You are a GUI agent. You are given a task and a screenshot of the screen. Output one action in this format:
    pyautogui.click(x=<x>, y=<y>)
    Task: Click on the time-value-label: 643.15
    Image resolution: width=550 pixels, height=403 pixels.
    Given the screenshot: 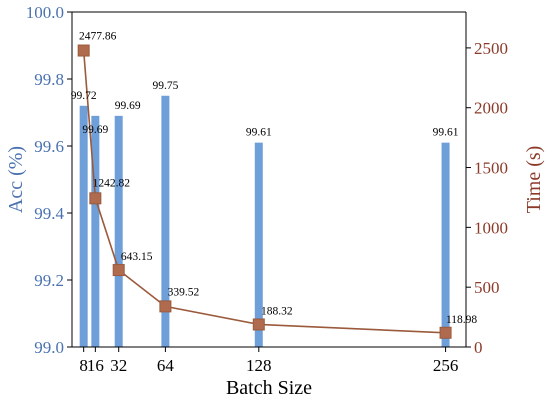 What is the action you would take?
    pyautogui.click(x=137, y=257)
    